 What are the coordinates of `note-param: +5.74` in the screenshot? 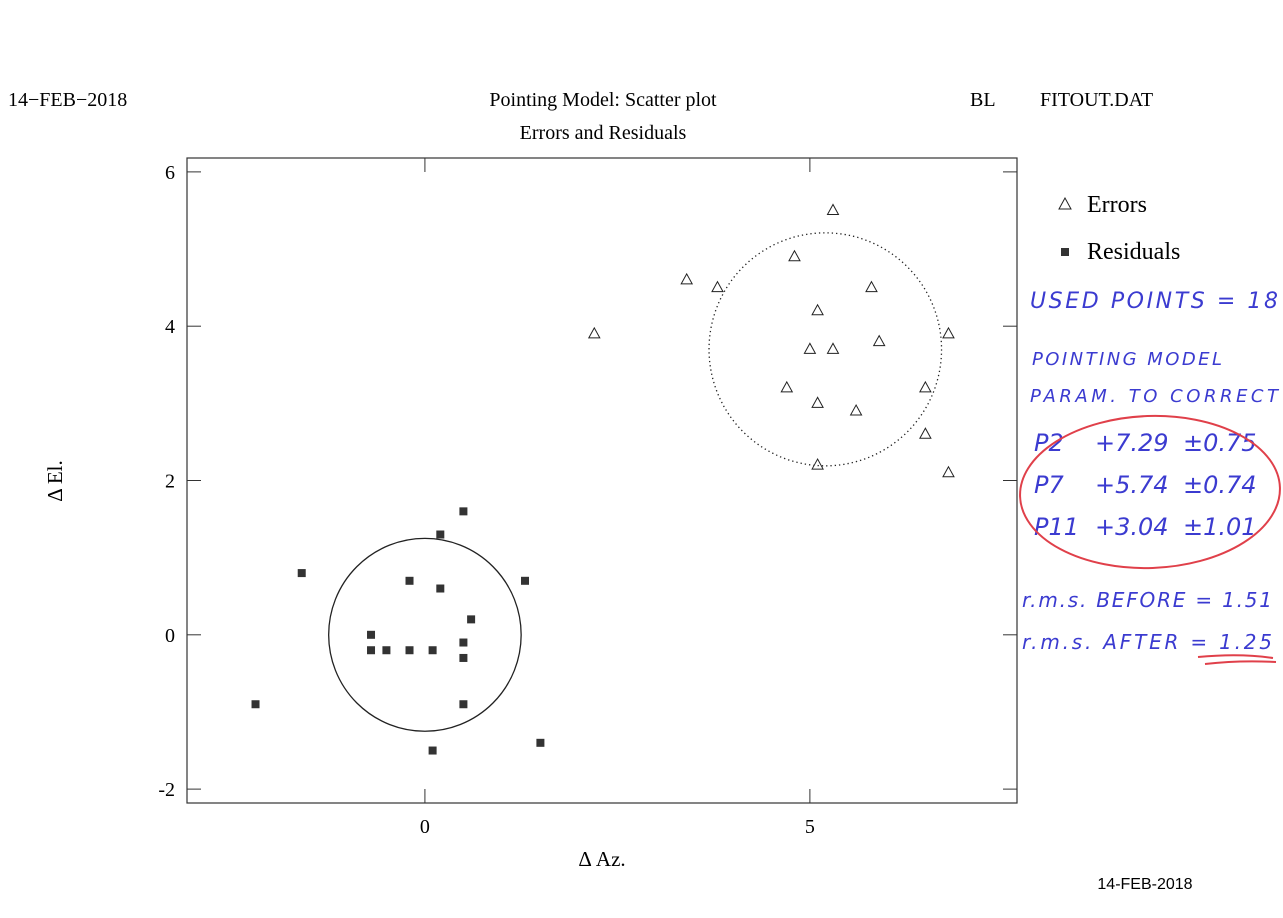 It's located at (1132, 485).